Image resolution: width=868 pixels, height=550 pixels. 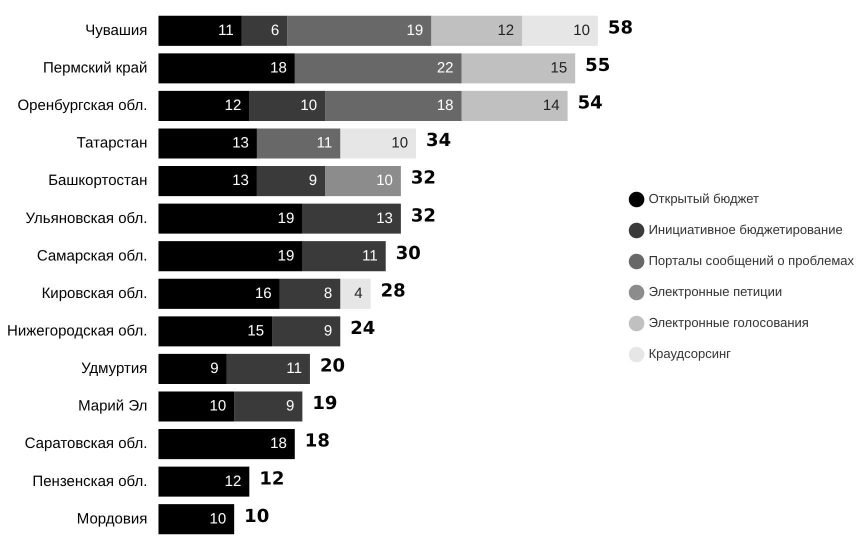 I want to click on total-label: 10, so click(x=257, y=516).